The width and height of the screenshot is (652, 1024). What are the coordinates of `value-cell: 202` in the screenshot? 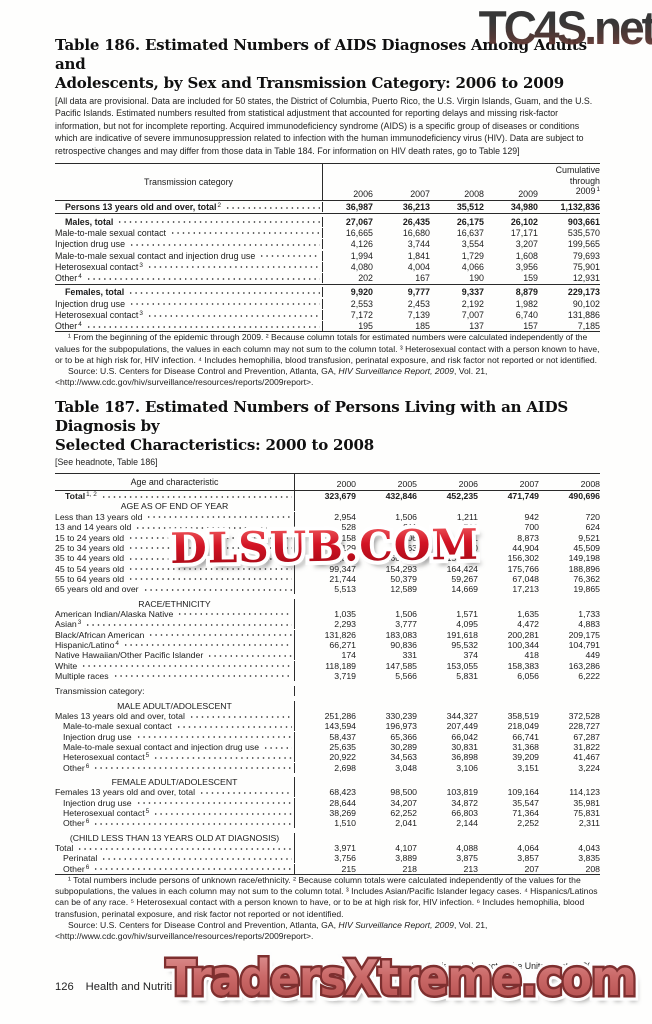 It's located at (365, 278).